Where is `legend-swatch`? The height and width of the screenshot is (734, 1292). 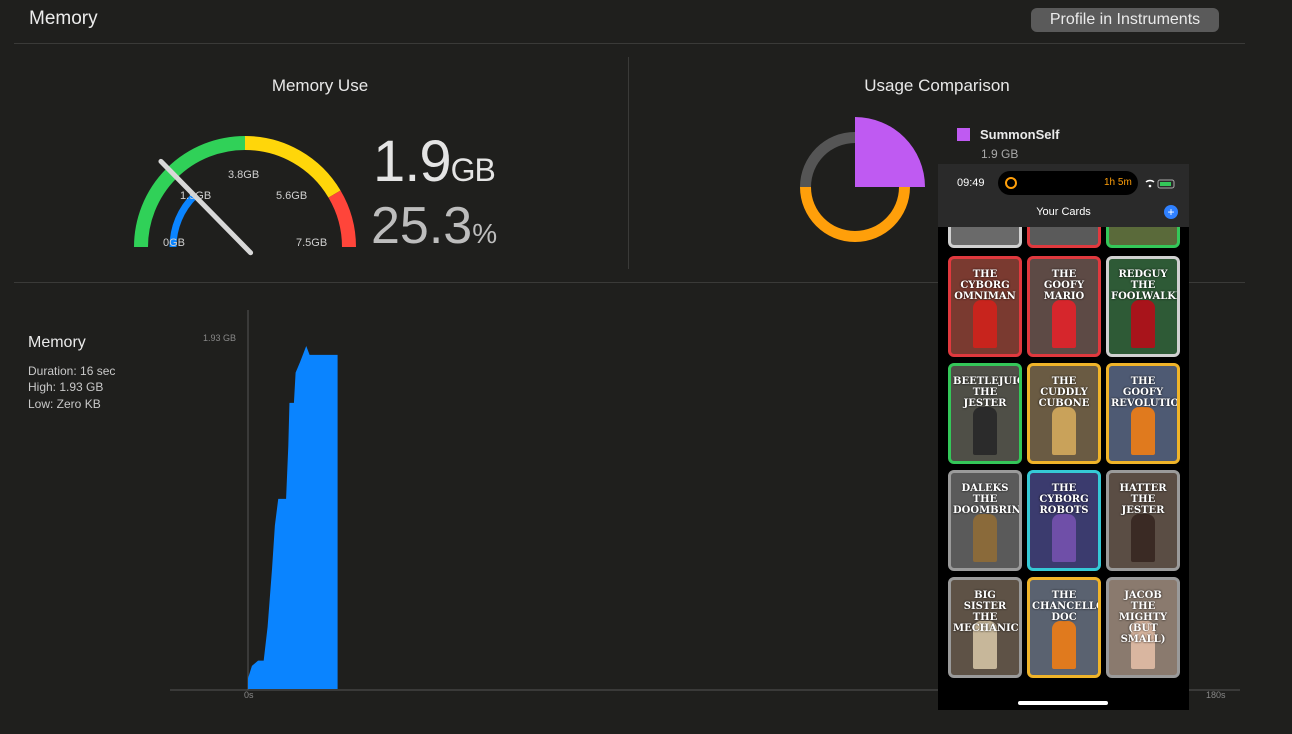 legend-swatch is located at coordinates (963, 134).